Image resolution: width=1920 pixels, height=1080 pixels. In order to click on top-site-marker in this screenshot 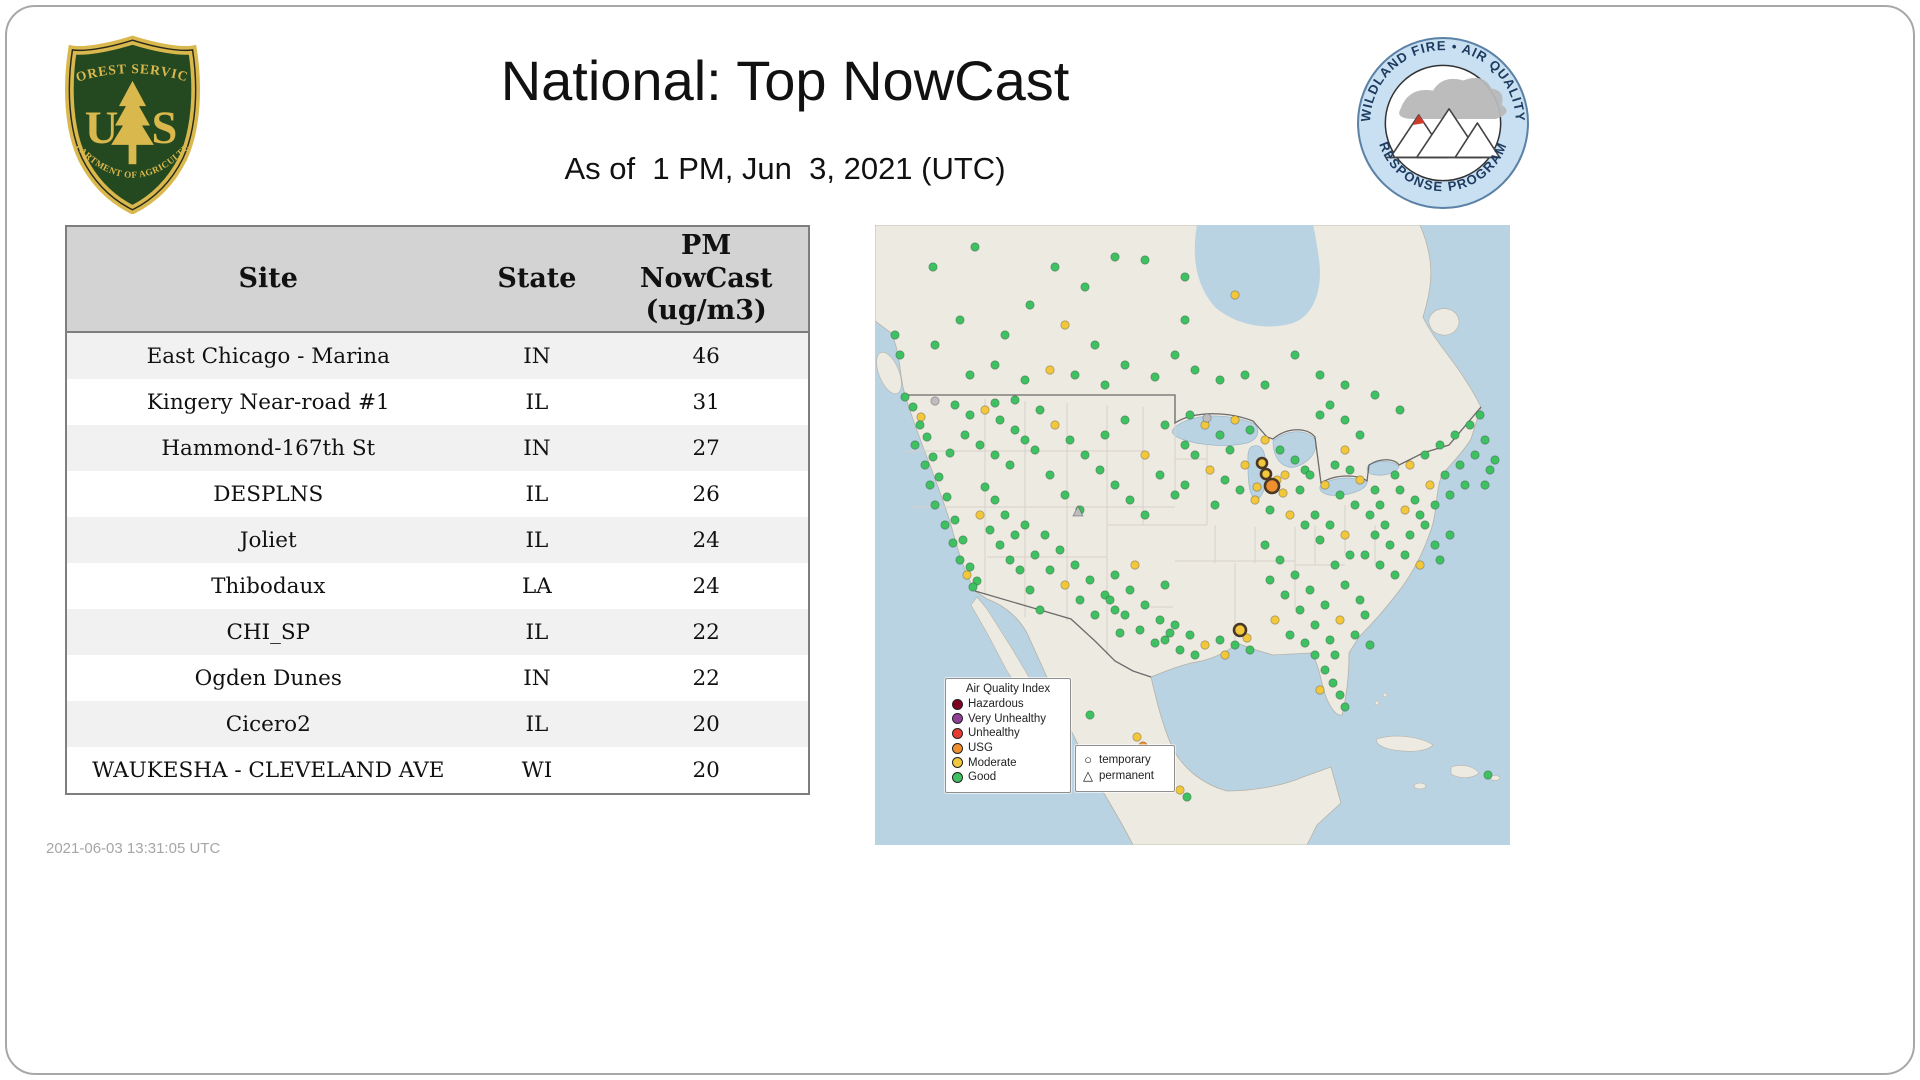, I will do `click(1262, 463)`.